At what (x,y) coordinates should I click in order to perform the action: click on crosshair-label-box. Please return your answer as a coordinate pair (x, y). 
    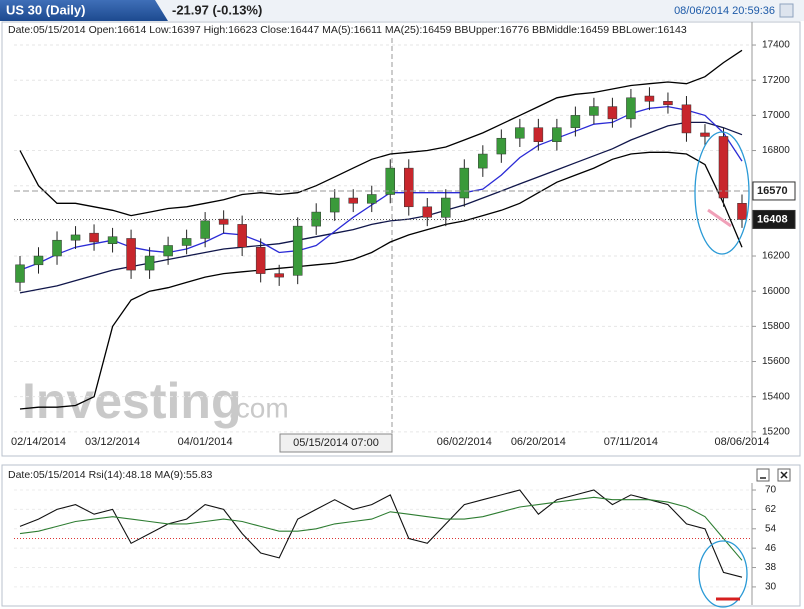
    Looking at the image, I should click on (336, 443).